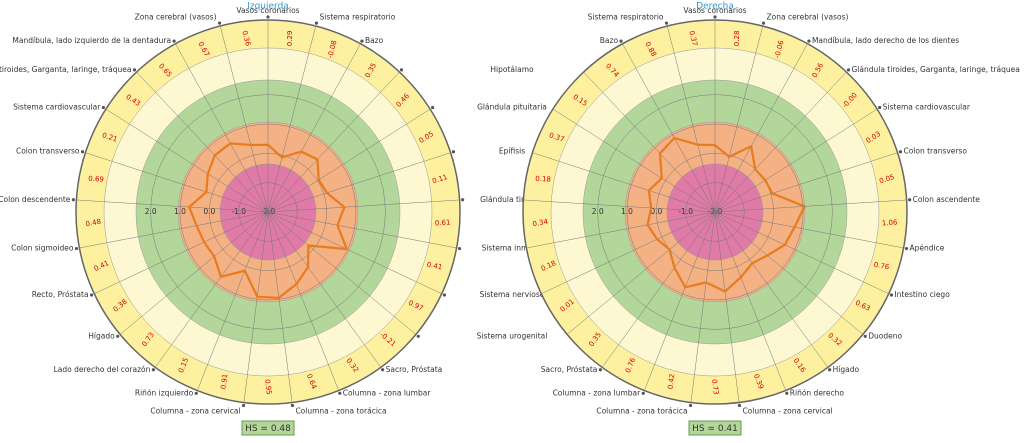  What do you see at coordinates (512, 151) in the screenshot?
I see `category-label: Epífisis` at bounding box center [512, 151].